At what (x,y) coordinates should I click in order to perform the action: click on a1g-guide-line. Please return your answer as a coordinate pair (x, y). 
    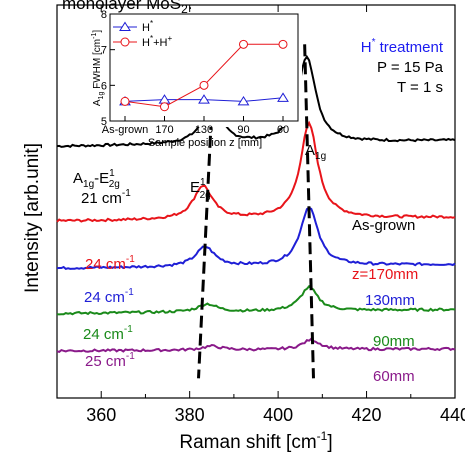
    Looking at the image, I should click on (309, 211).